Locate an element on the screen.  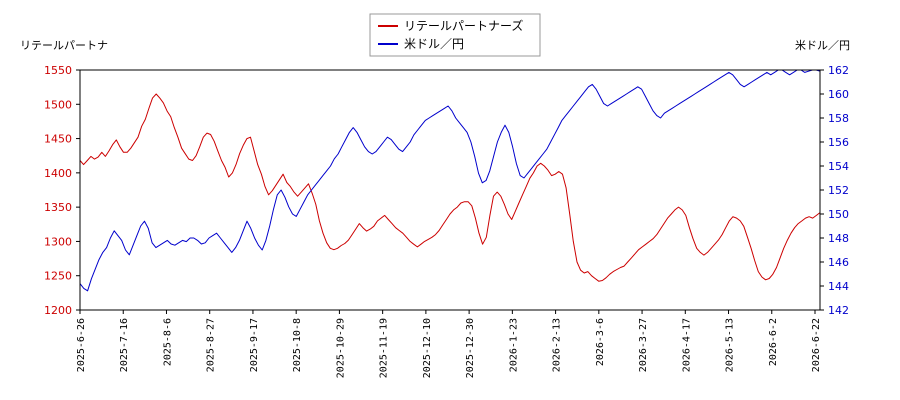
x-tick-label: 2025-12-10 is located at coordinates (427, 348).